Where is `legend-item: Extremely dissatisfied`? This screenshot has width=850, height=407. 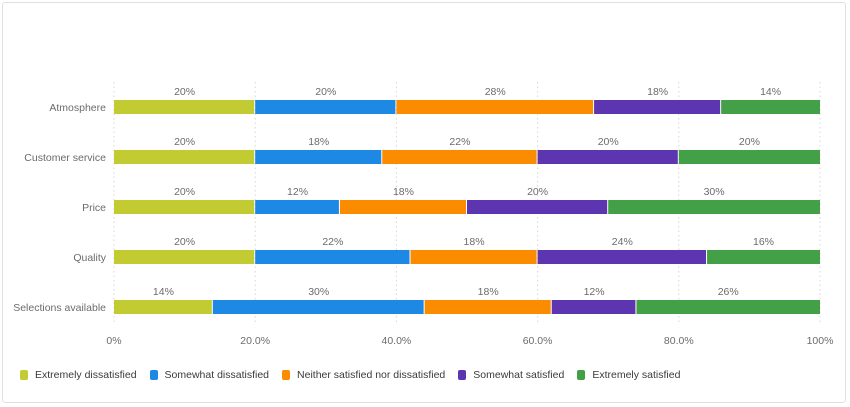 legend-item: Extremely dissatisfied is located at coordinates (78, 375).